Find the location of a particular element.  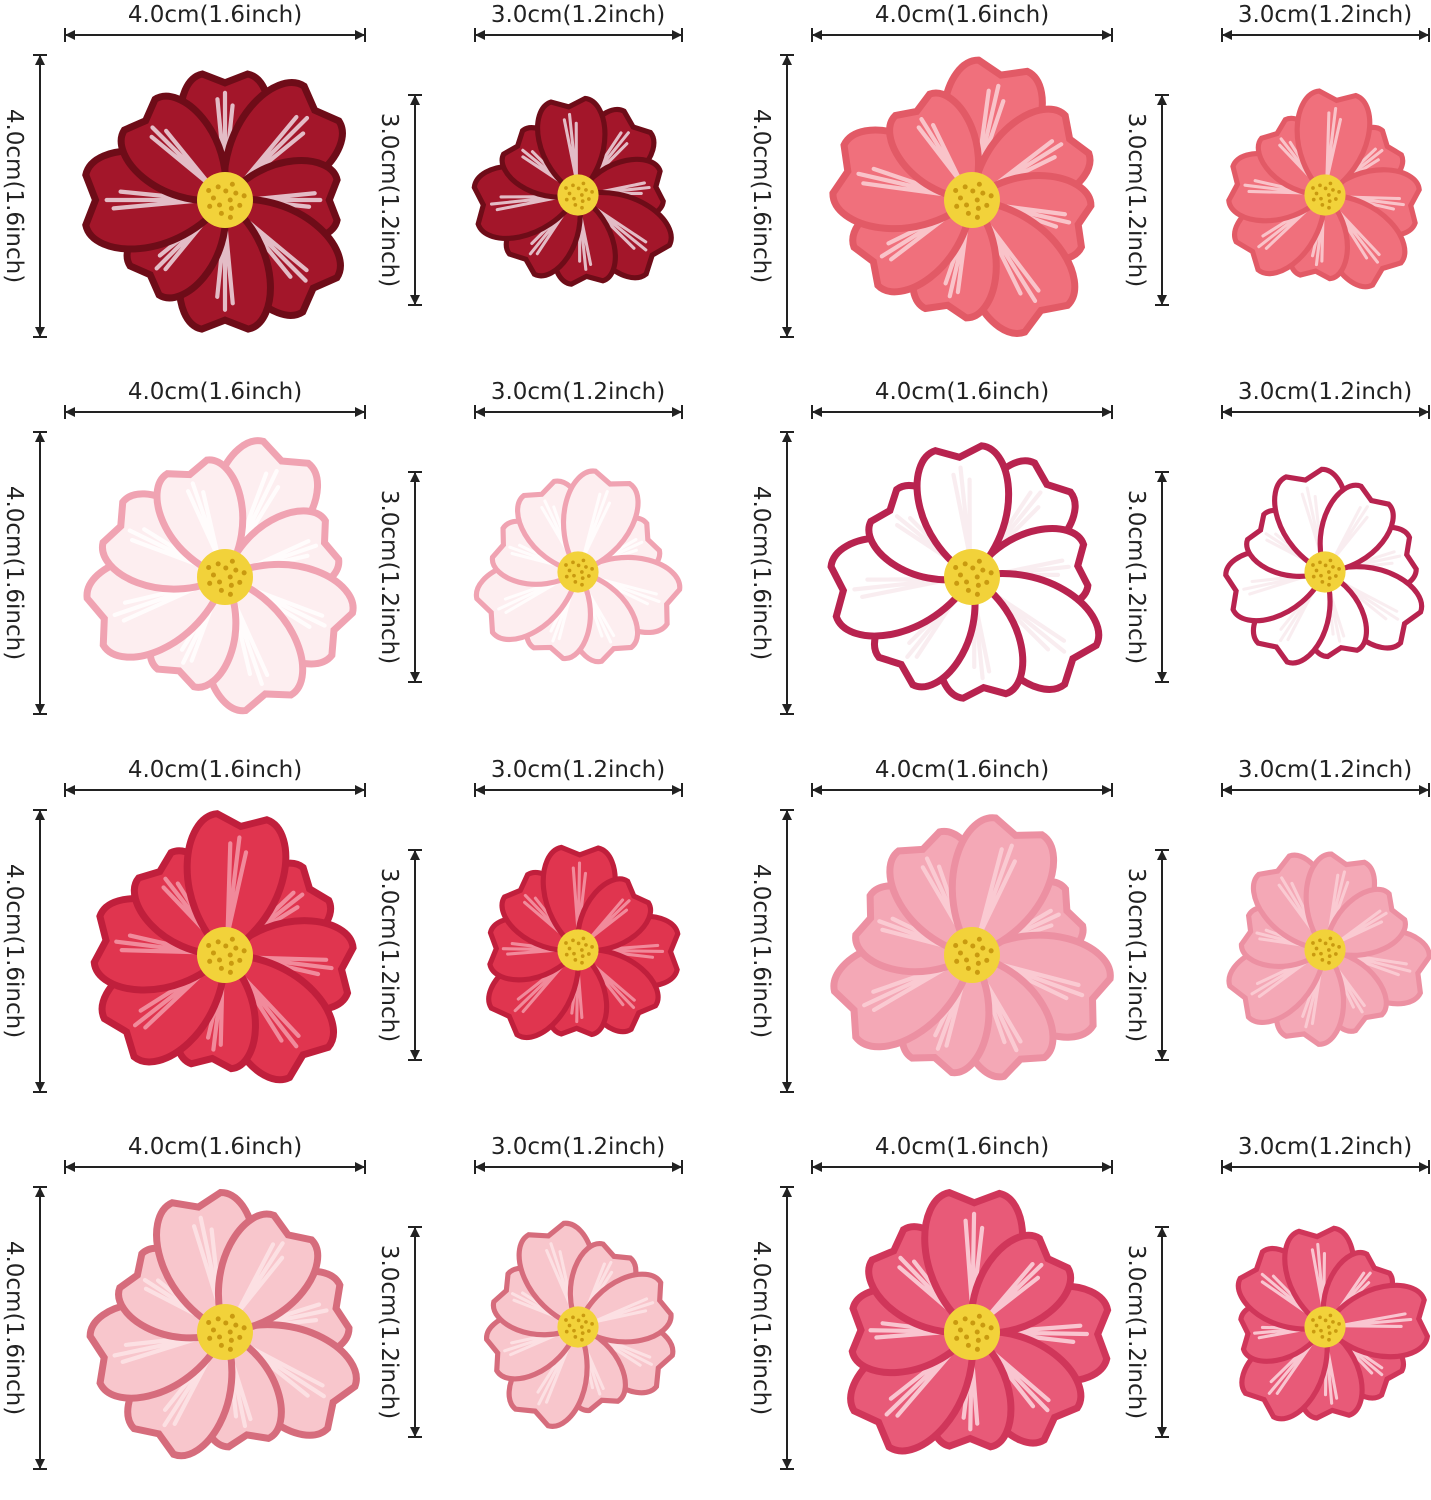

coral-pink-cosmos-flower is located at coordinates (962, 196).